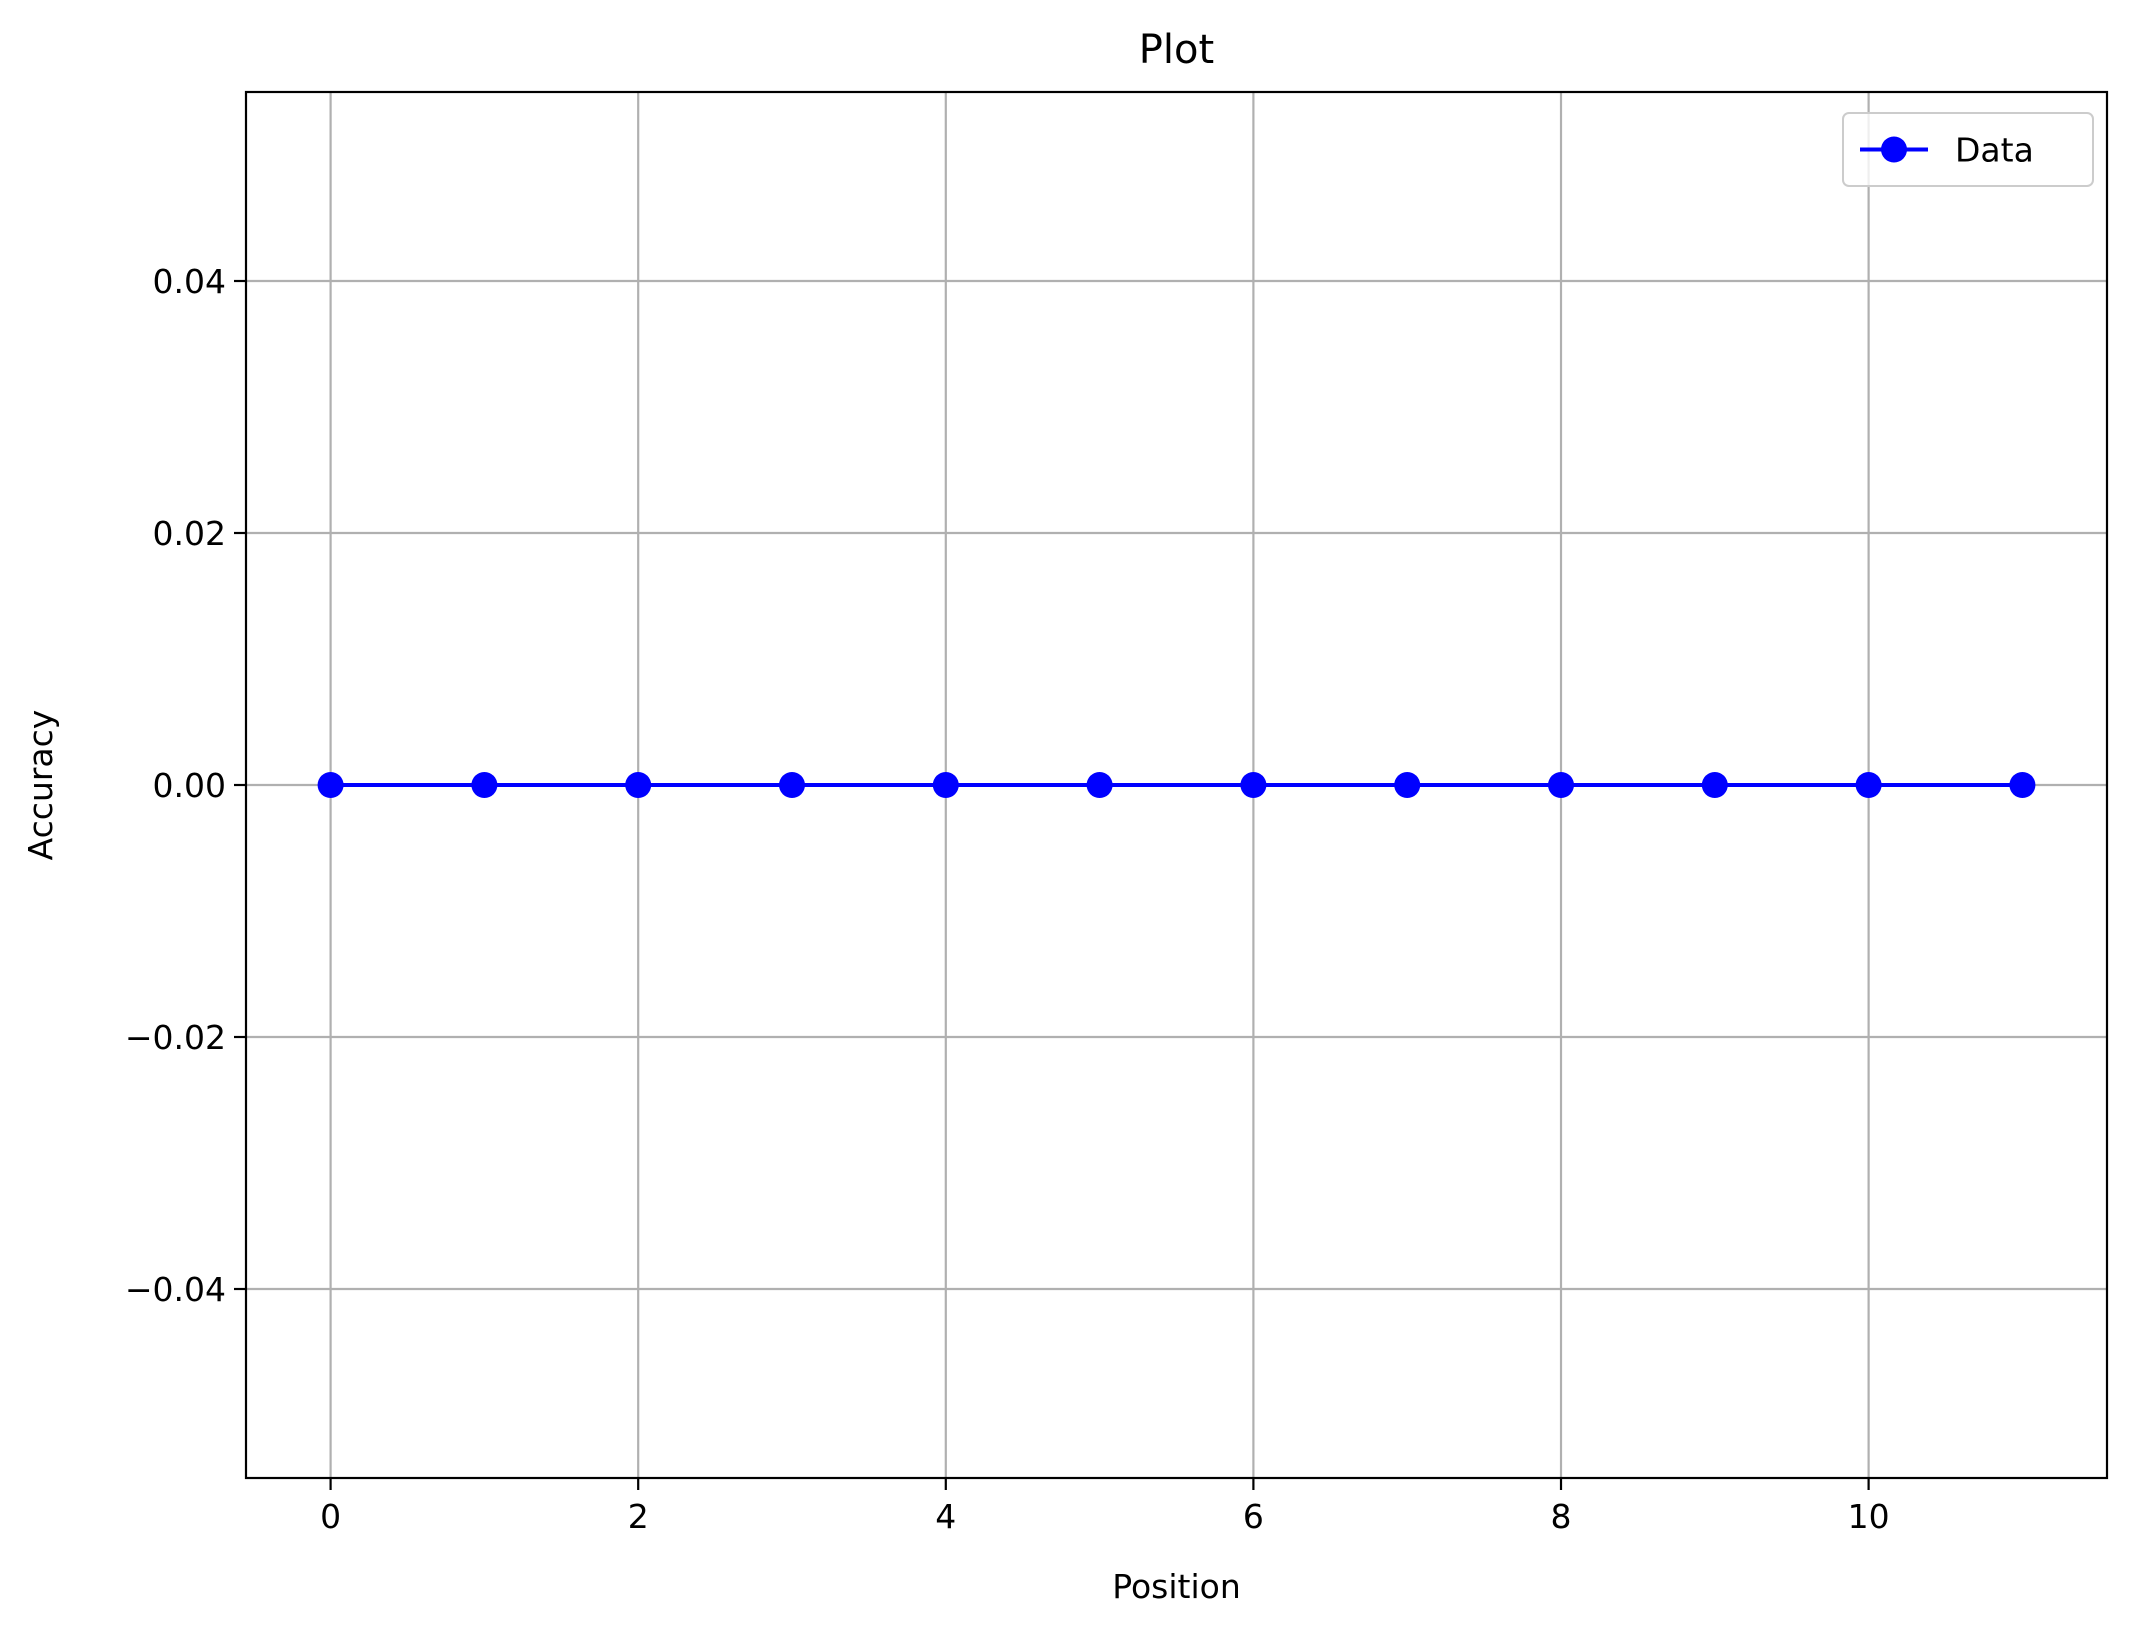 The width and height of the screenshot is (2135, 1638). What do you see at coordinates (1176, 50) in the screenshot?
I see `chart-title: Plot` at bounding box center [1176, 50].